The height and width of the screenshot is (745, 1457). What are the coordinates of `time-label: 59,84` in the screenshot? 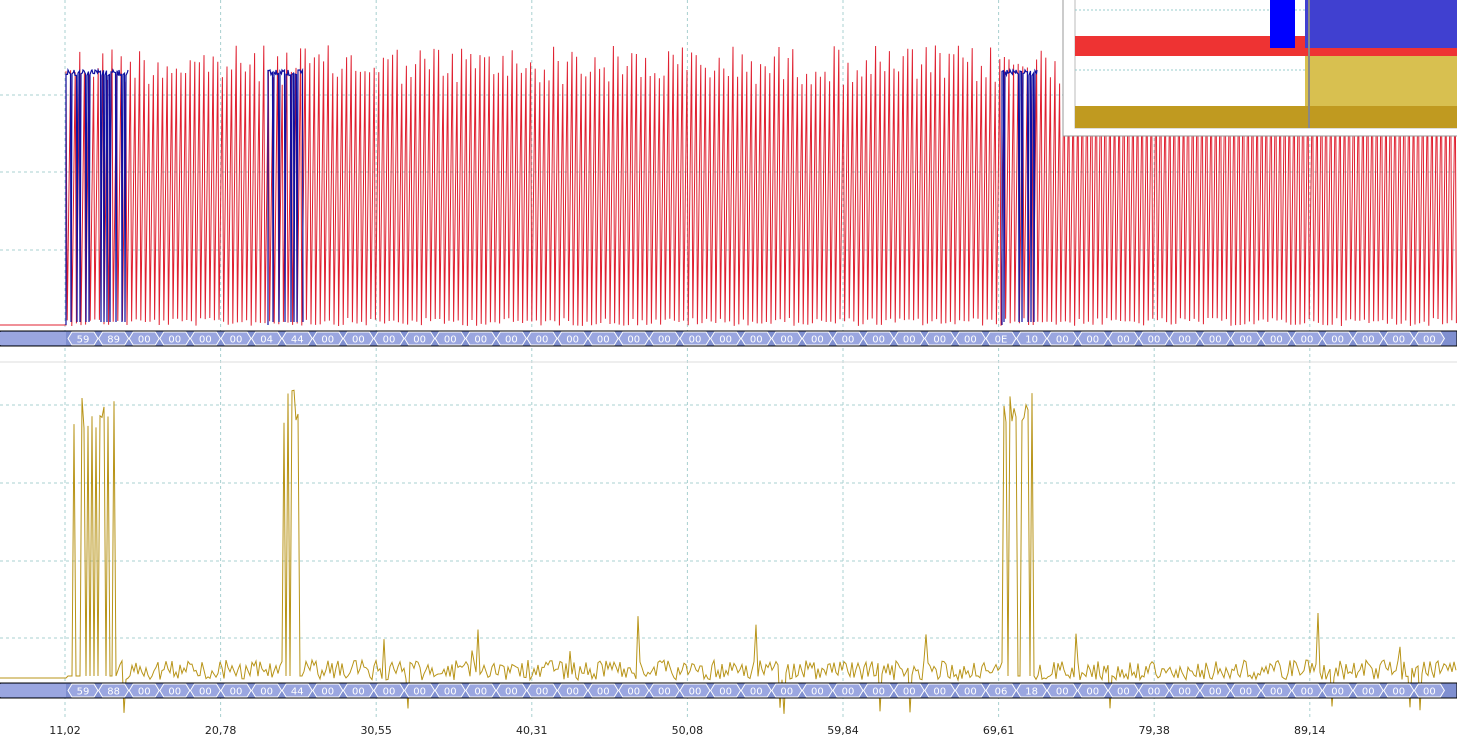 It's located at (843, 730).